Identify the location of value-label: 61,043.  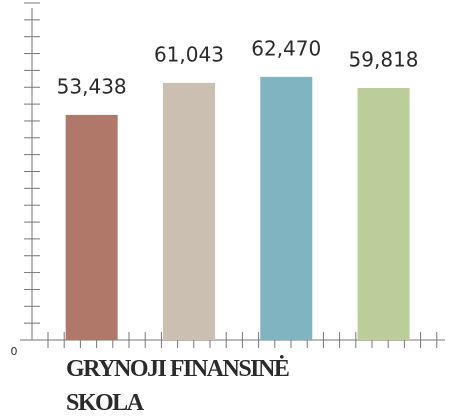
(189, 54).